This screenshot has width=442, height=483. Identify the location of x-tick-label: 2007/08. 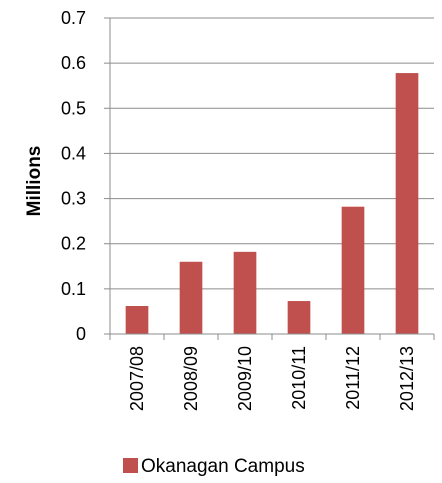
(137, 378).